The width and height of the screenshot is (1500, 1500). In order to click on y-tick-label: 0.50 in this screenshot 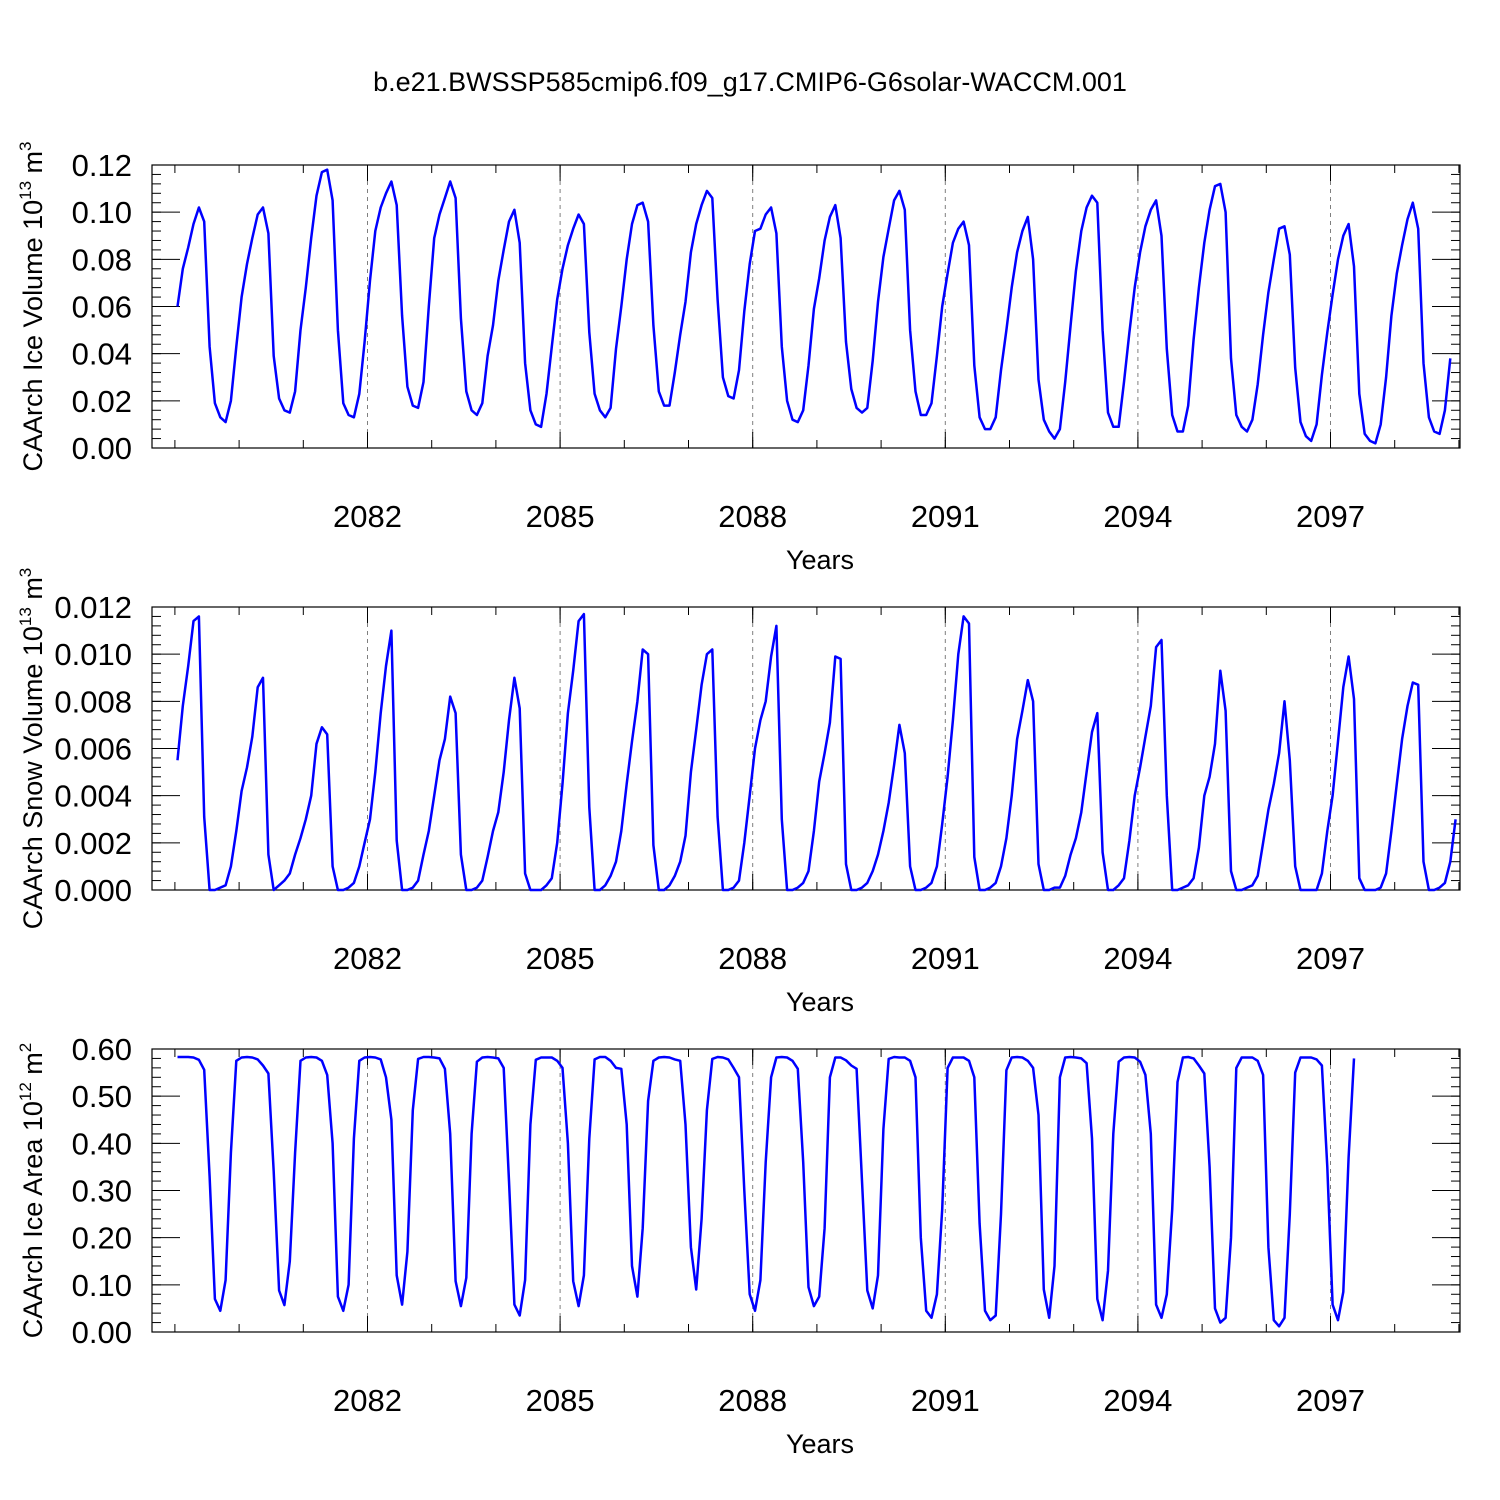, I will do `click(102, 1096)`.